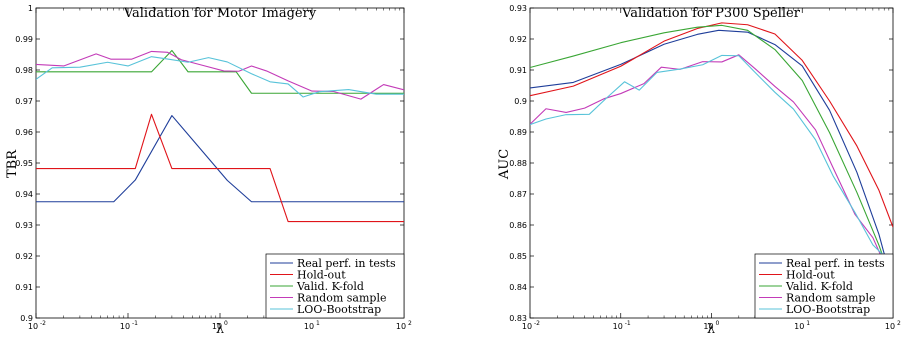 The image size is (901, 338). I want to click on series-line-hold-out, so click(220, 168).